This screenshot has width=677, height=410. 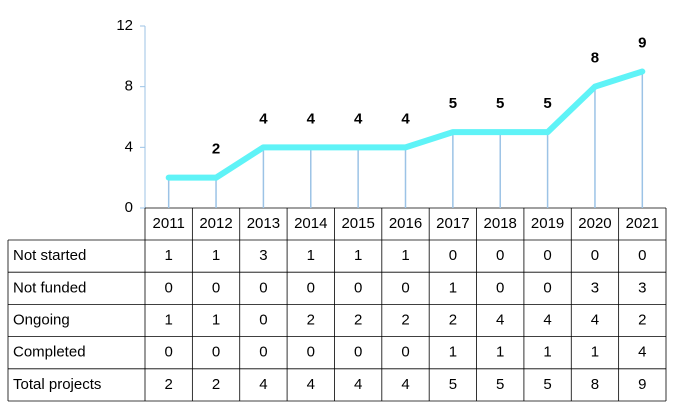 I want to click on y-tick-label: 0, so click(x=129, y=207).